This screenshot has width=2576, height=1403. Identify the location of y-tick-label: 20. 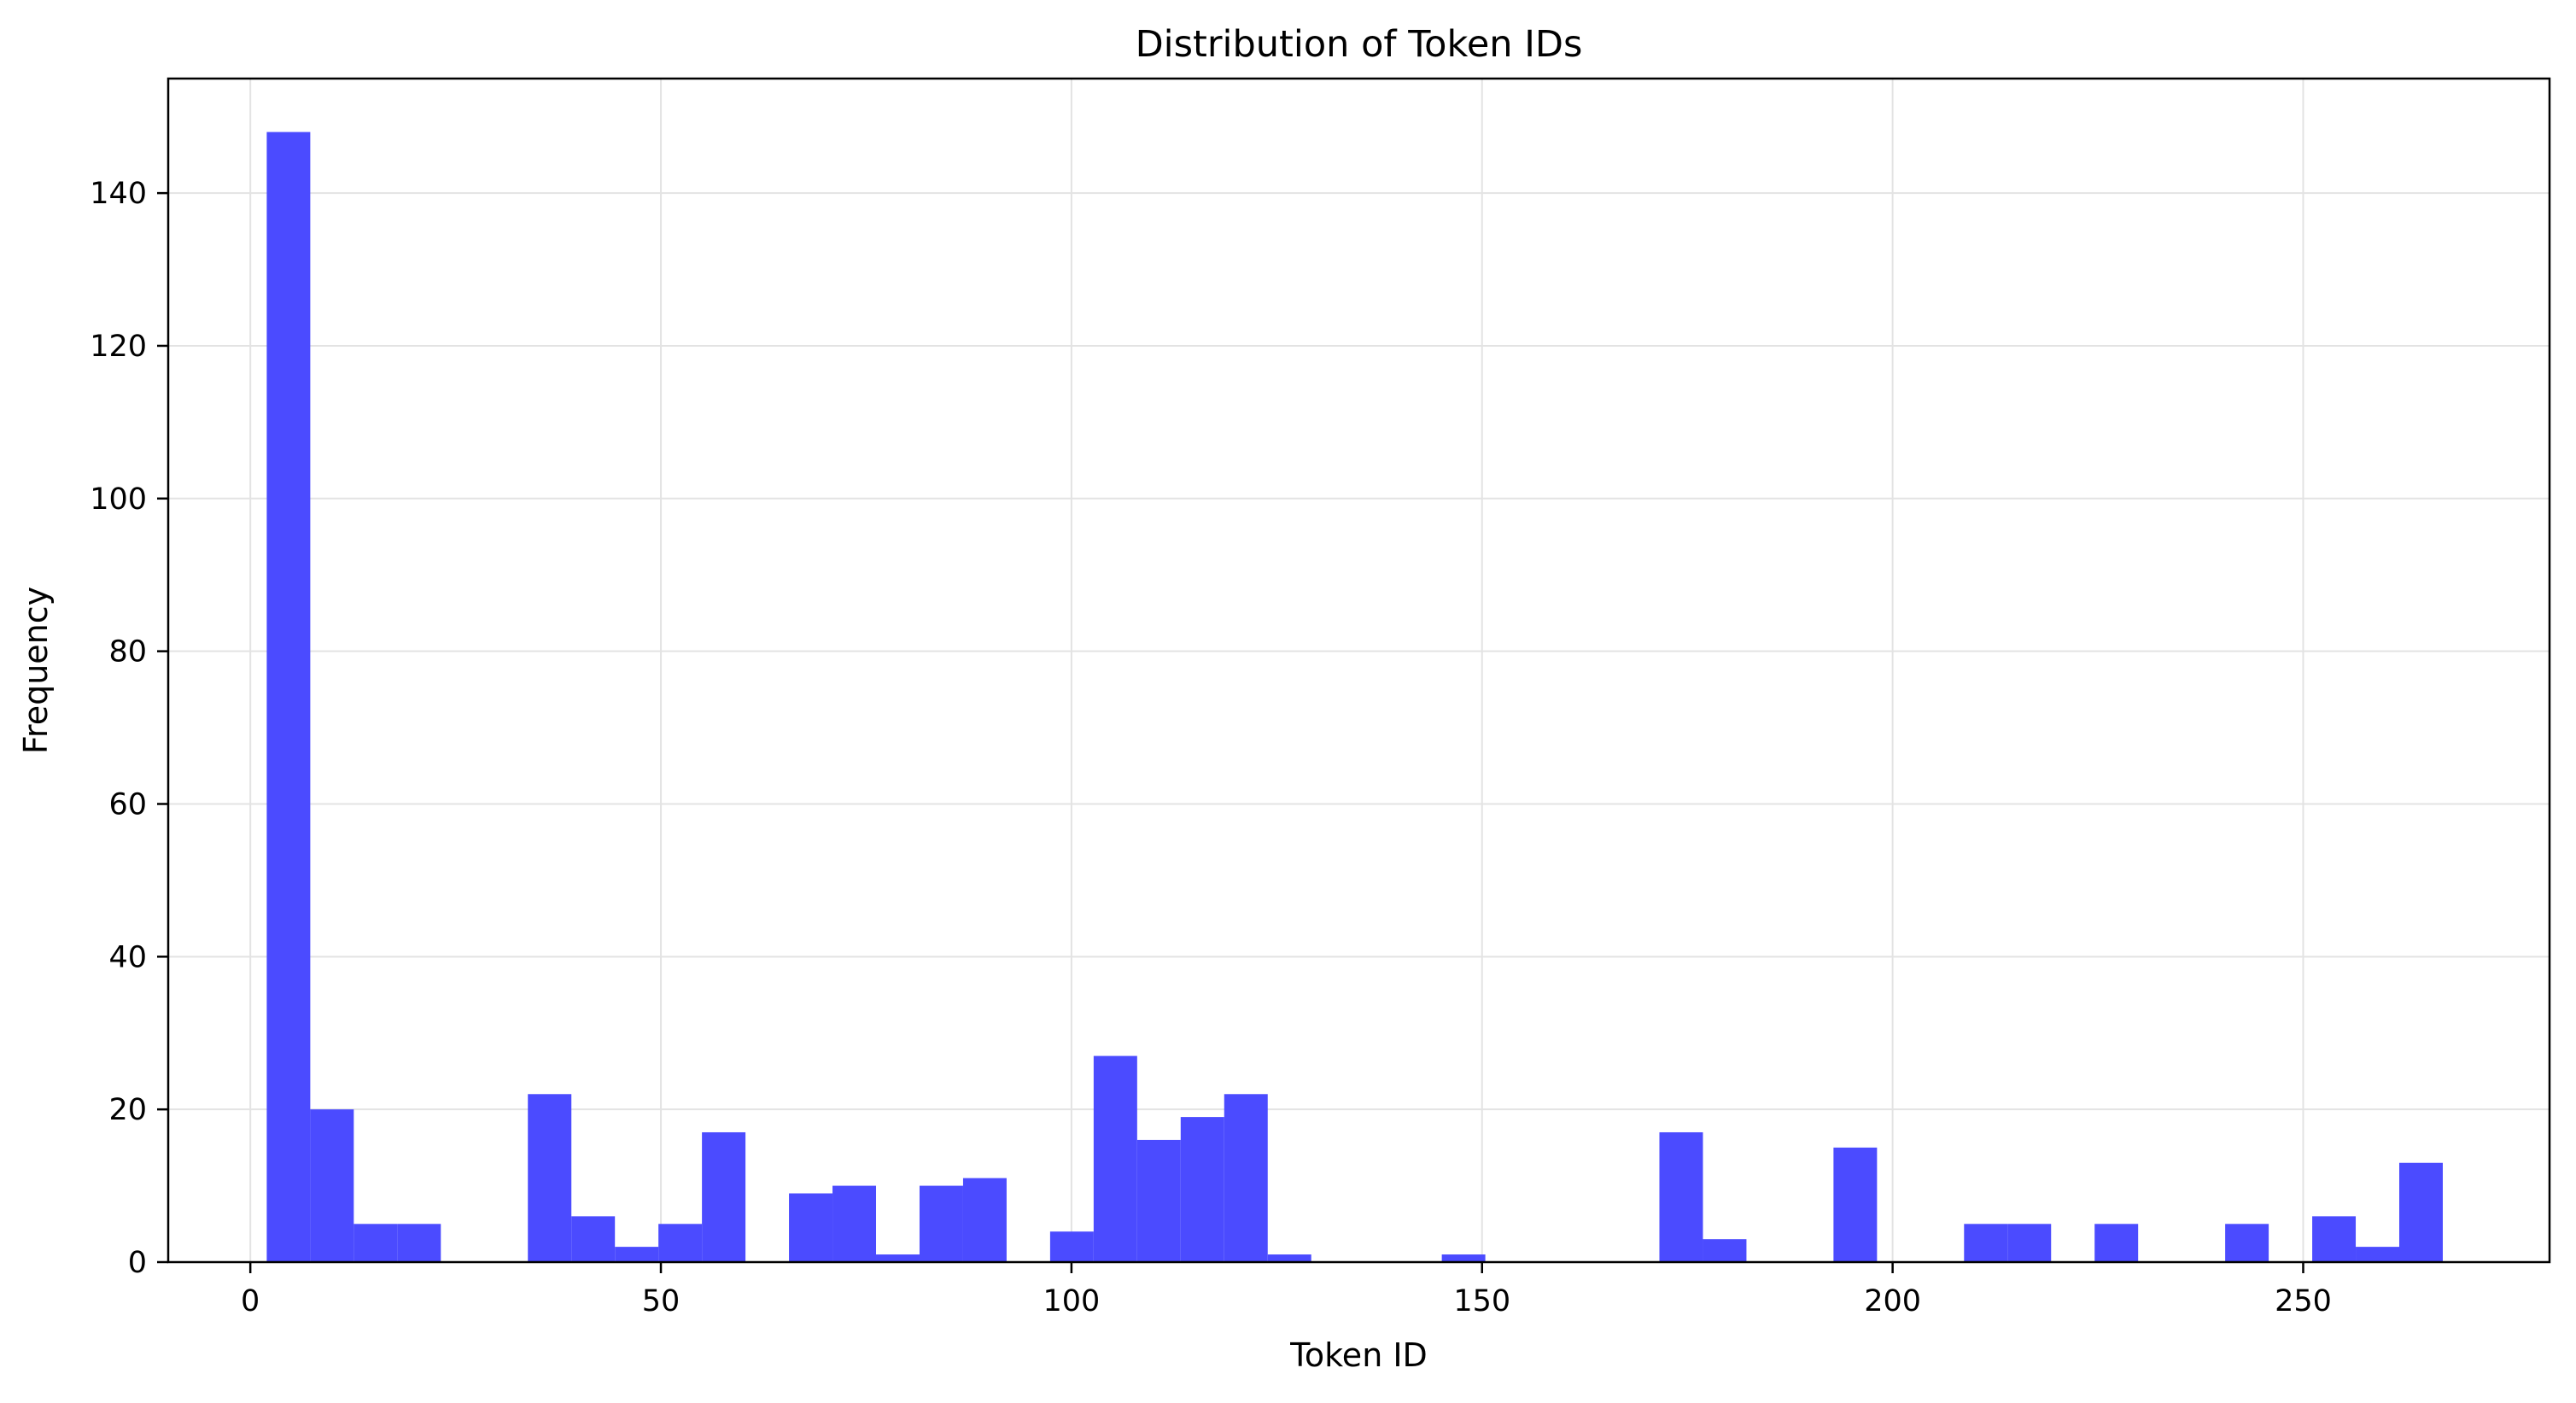
(127, 1110).